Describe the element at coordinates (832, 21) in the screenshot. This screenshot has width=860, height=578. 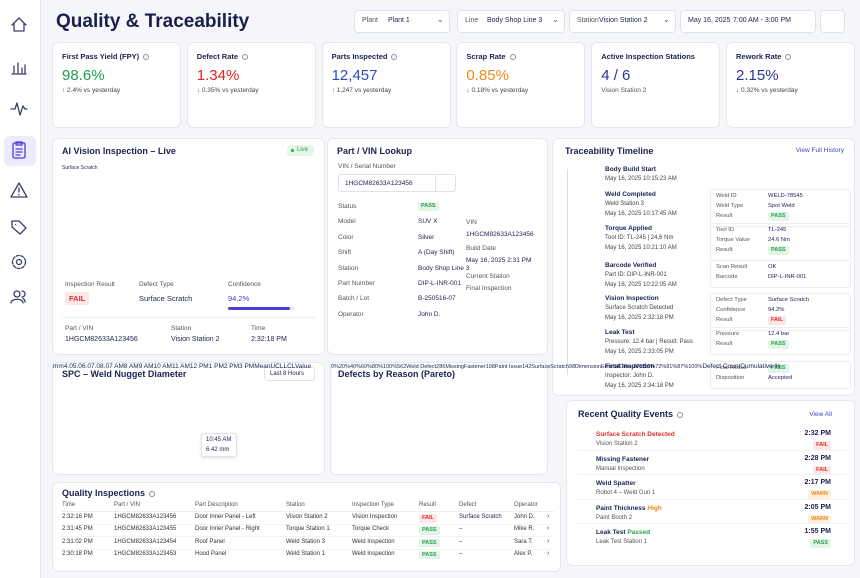
I see `refresh-button` at that location.